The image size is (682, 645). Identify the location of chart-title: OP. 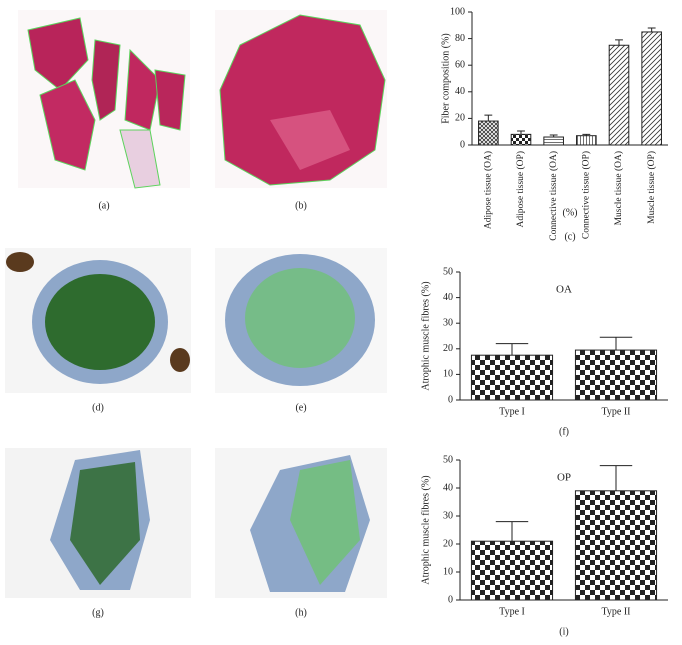
(564, 478).